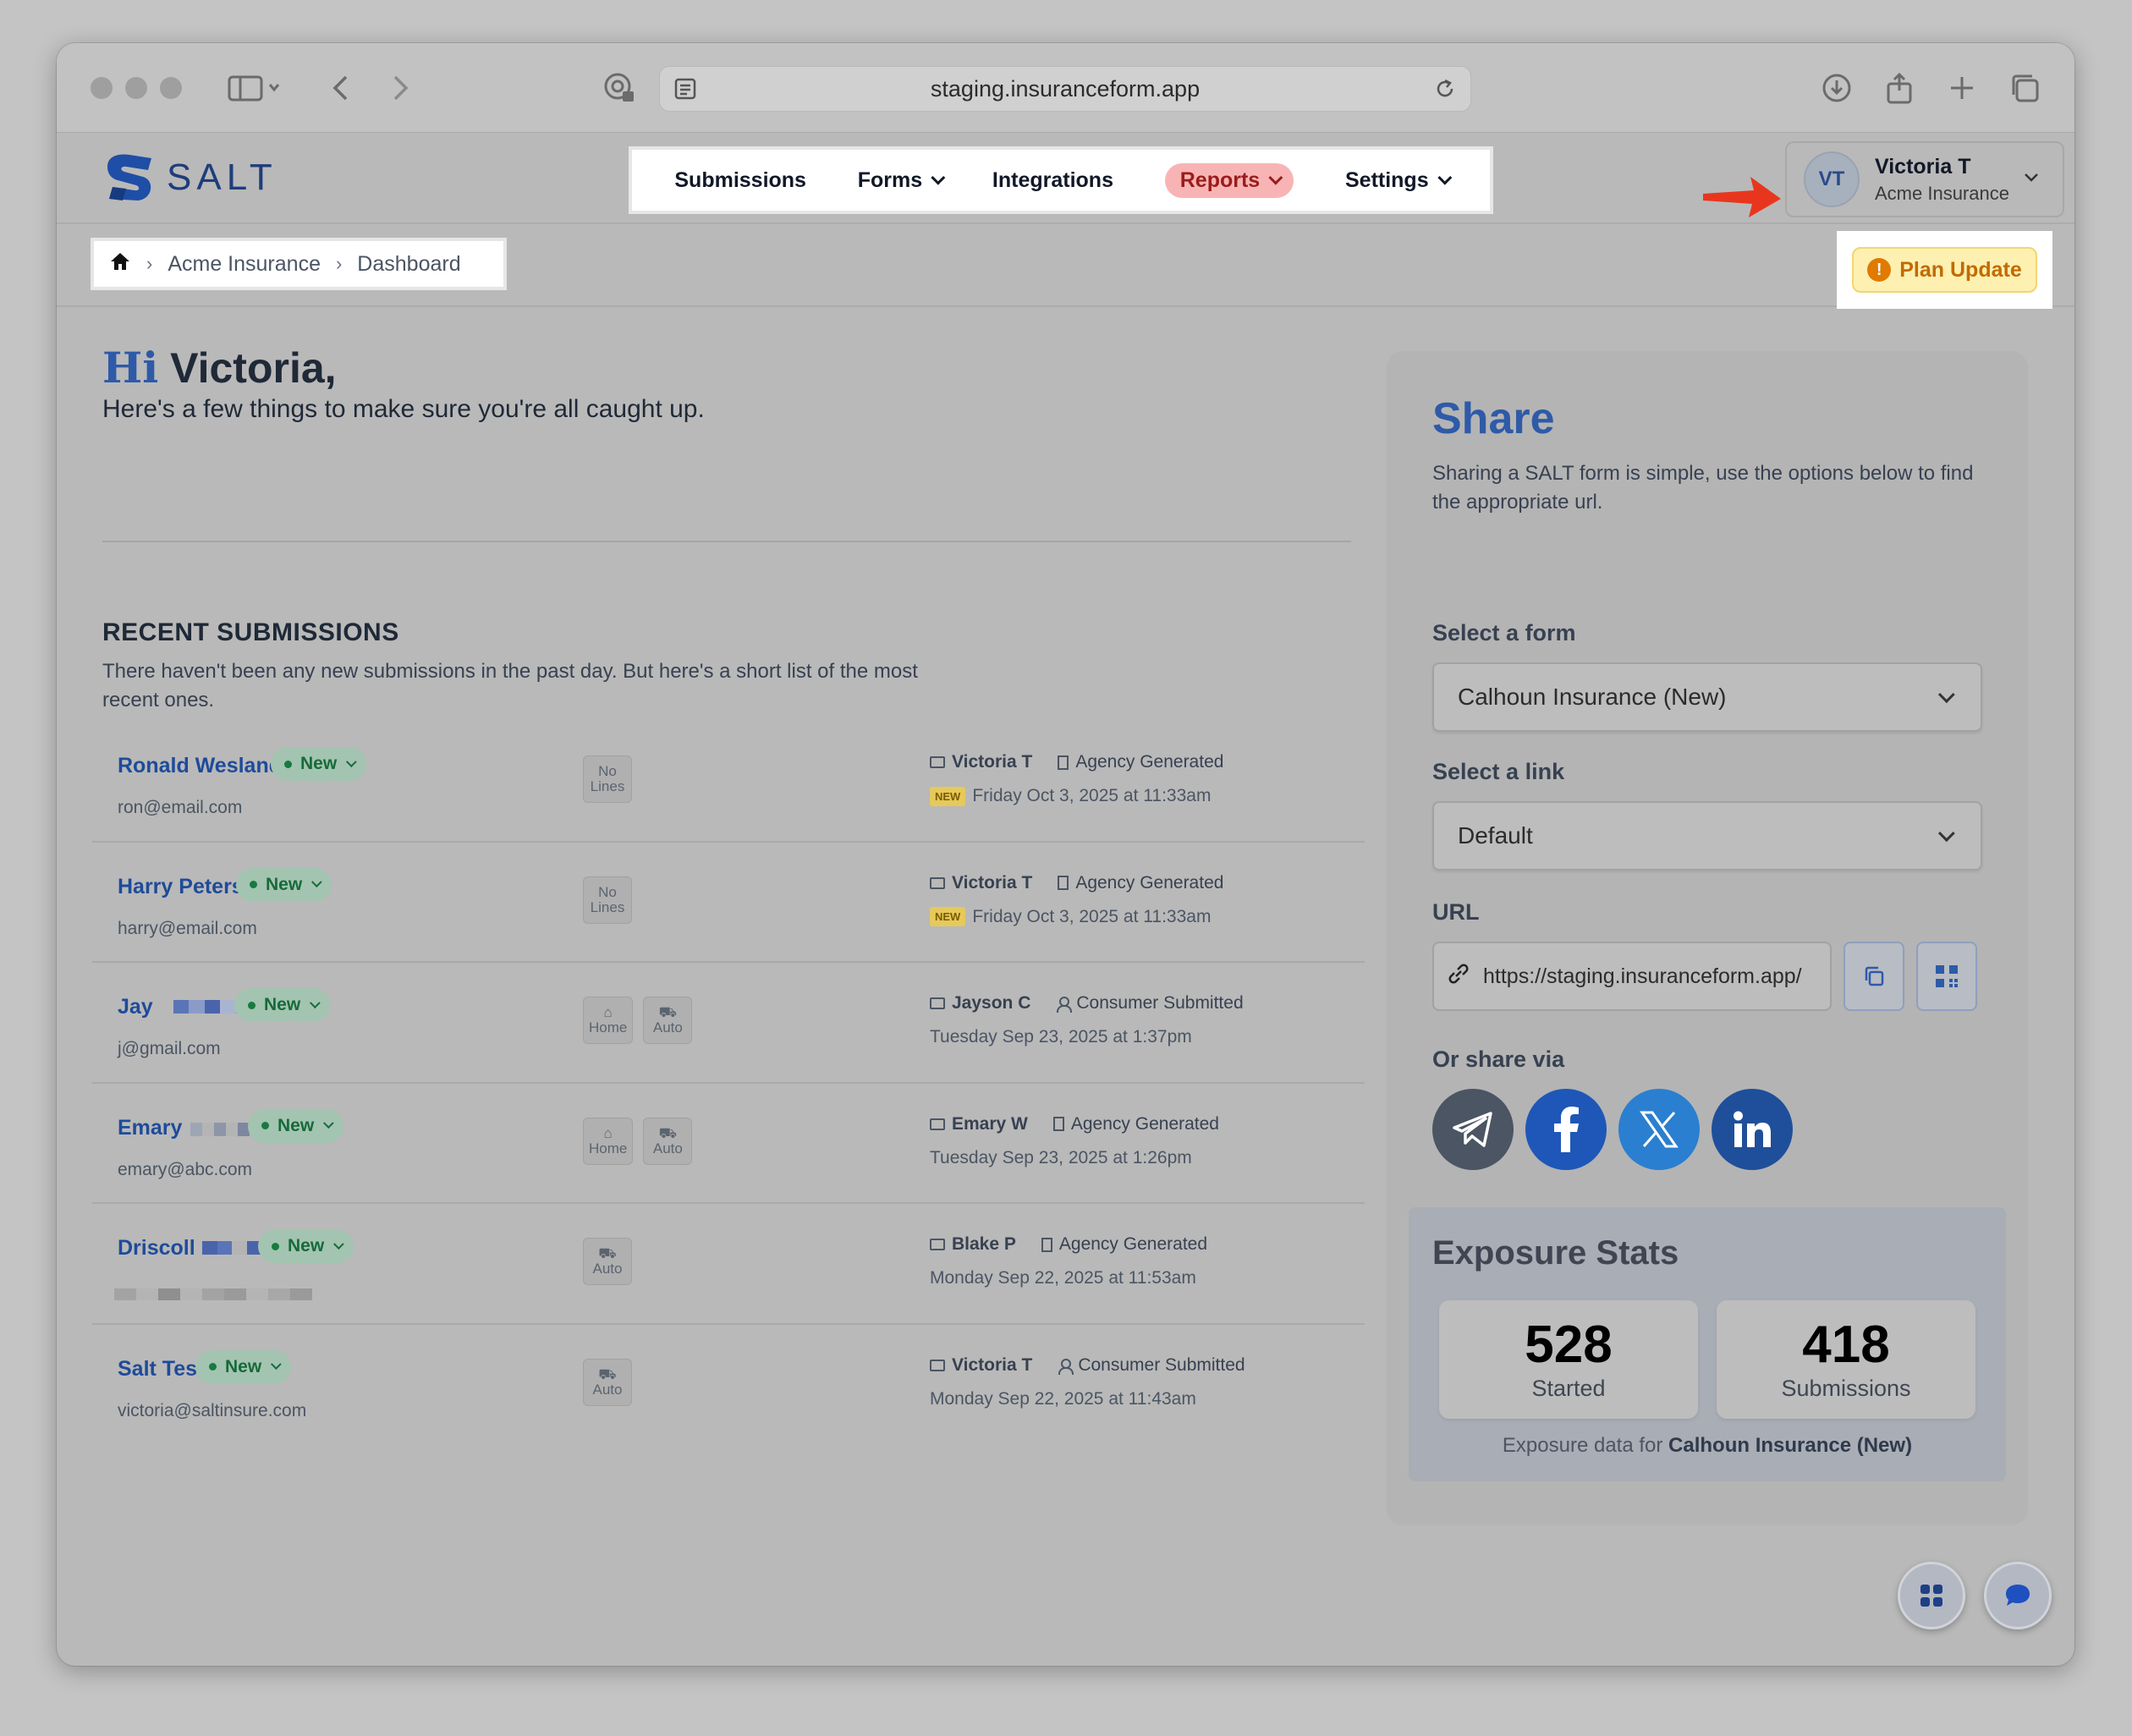 The height and width of the screenshot is (1736, 2132). Describe the element at coordinates (102, 88) in the screenshot. I see `close-window-button` at that location.